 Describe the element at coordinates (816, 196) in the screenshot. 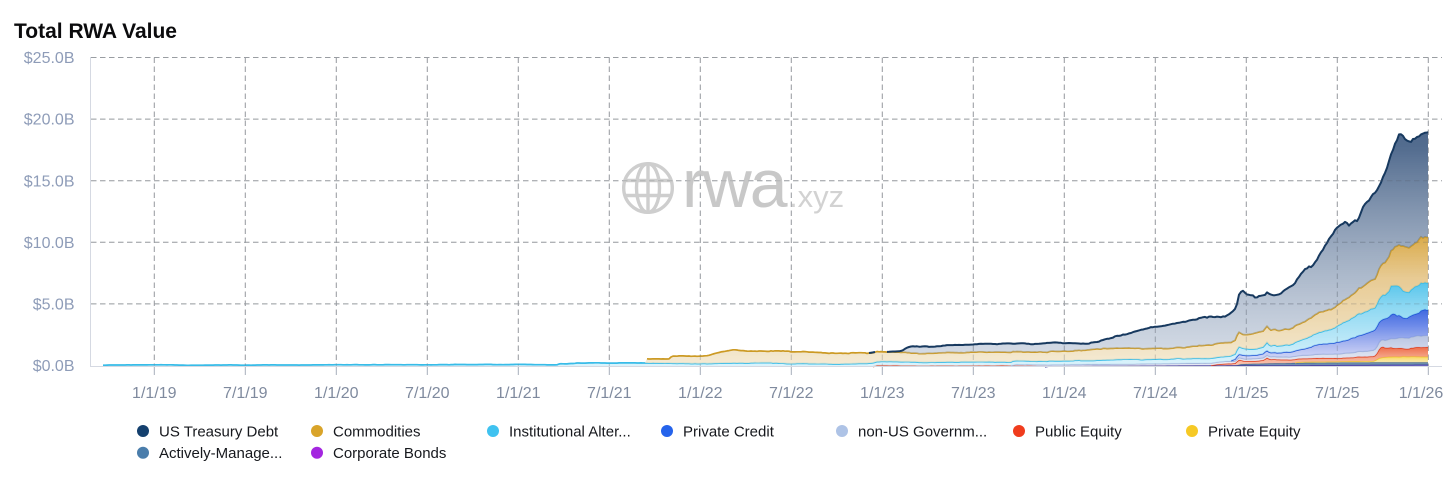

I see `svg-text: .xyz` at that location.